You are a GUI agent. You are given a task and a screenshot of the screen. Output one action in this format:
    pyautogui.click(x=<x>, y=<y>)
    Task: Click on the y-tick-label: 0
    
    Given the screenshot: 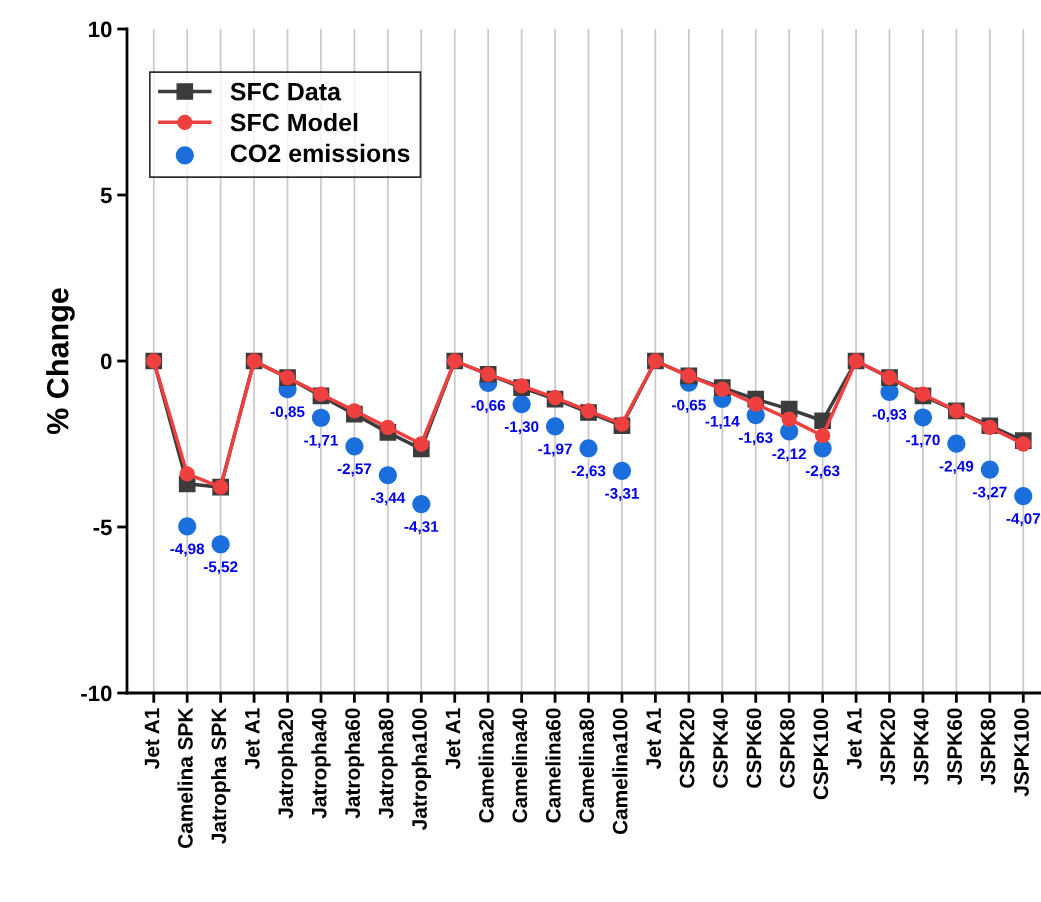 What is the action you would take?
    pyautogui.click(x=106, y=361)
    